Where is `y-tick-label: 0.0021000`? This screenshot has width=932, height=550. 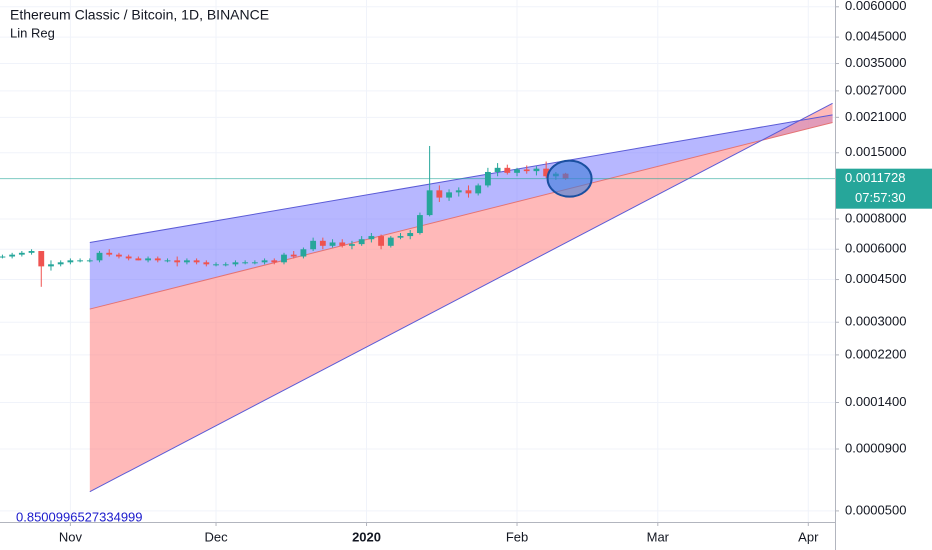
y-tick-label: 0.0021000 is located at coordinates (875, 116).